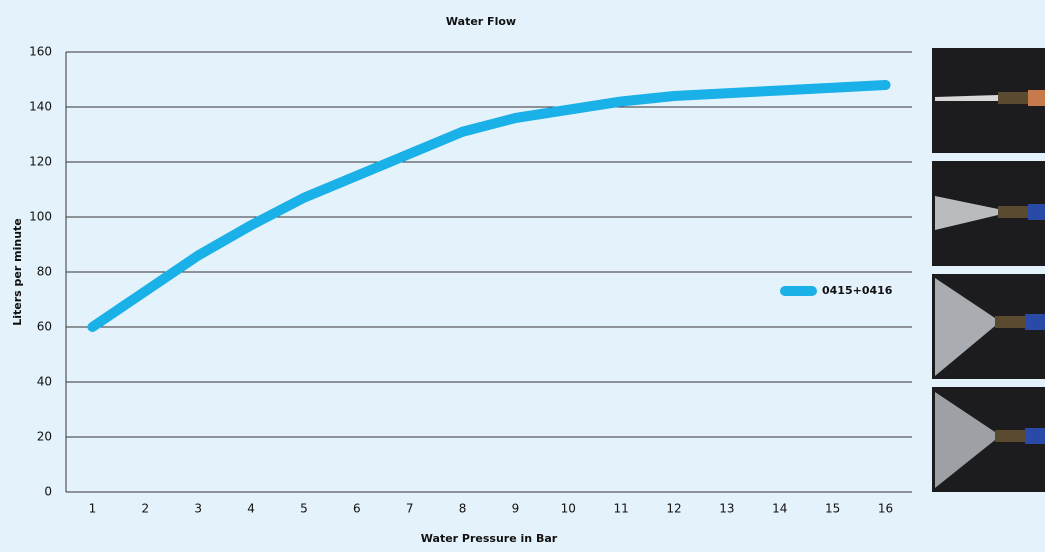 The image size is (1045, 552). What do you see at coordinates (357, 509) in the screenshot?
I see `x-tick-label: 6` at bounding box center [357, 509].